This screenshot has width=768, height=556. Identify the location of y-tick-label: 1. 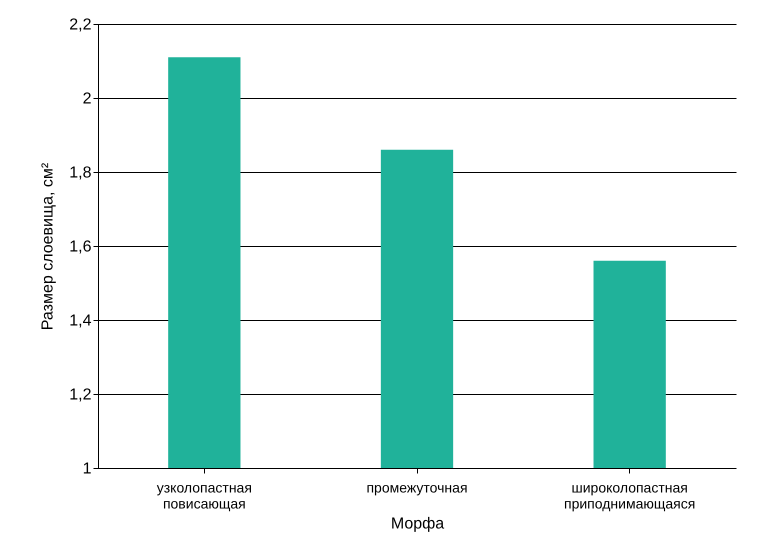
(87, 469).